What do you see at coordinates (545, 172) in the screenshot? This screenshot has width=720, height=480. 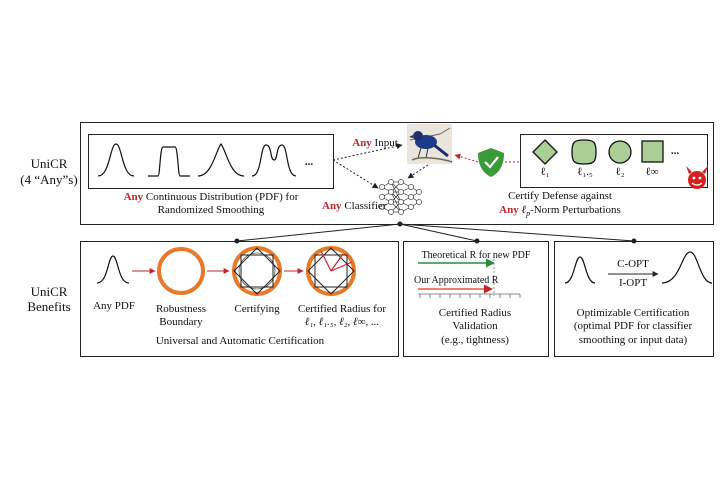 I see `norm-label-l1: ℓ₁` at bounding box center [545, 172].